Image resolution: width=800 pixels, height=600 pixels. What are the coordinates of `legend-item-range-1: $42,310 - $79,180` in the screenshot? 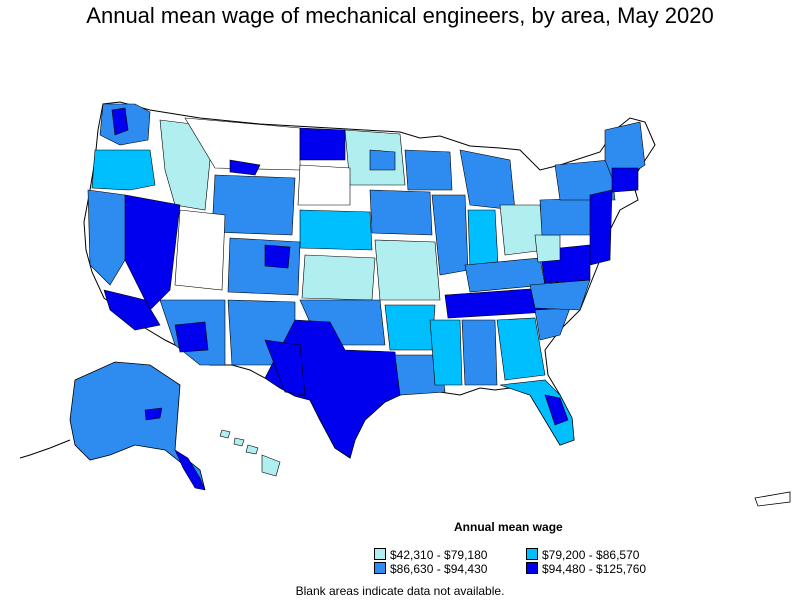 It's located at (430, 555).